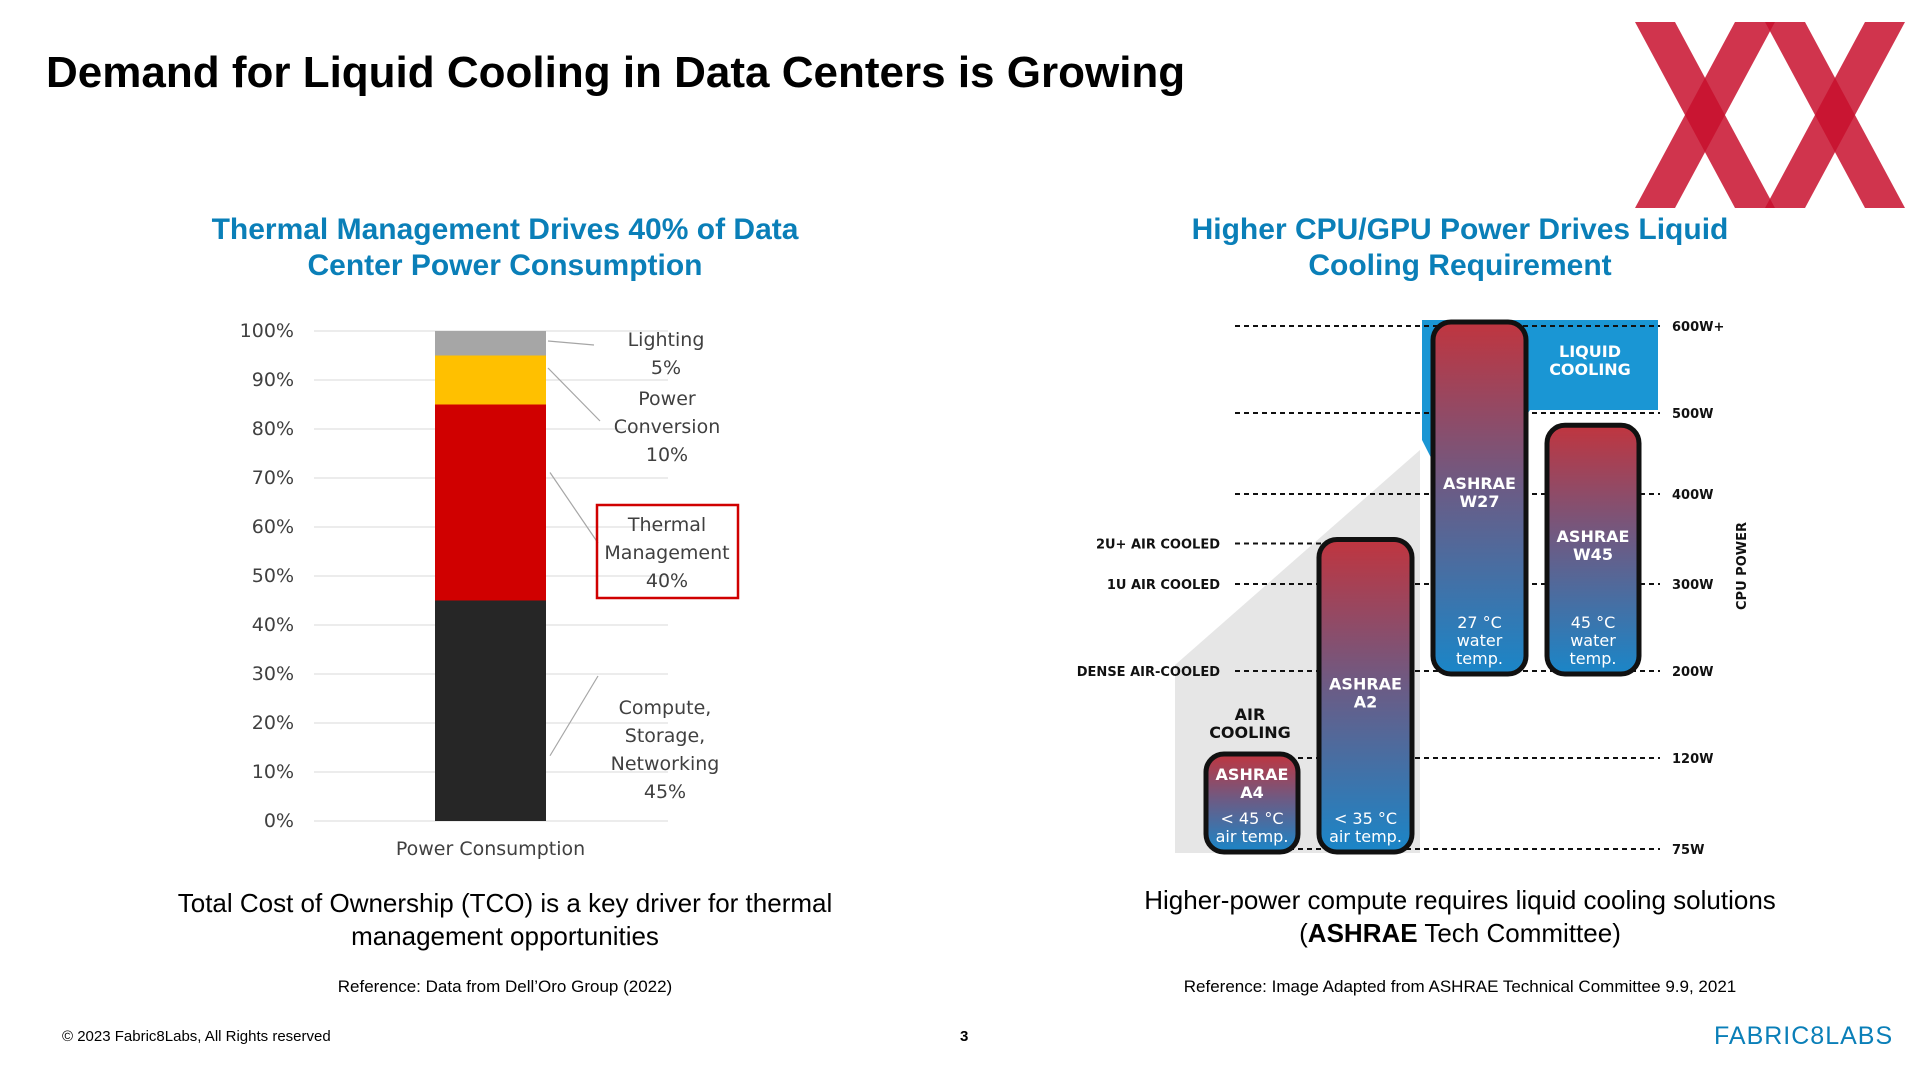 This screenshot has width=1920, height=1080. What do you see at coordinates (273, 478) in the screenshot?
I see `y-tick-label: 70%` at bounding box center [273, 478].